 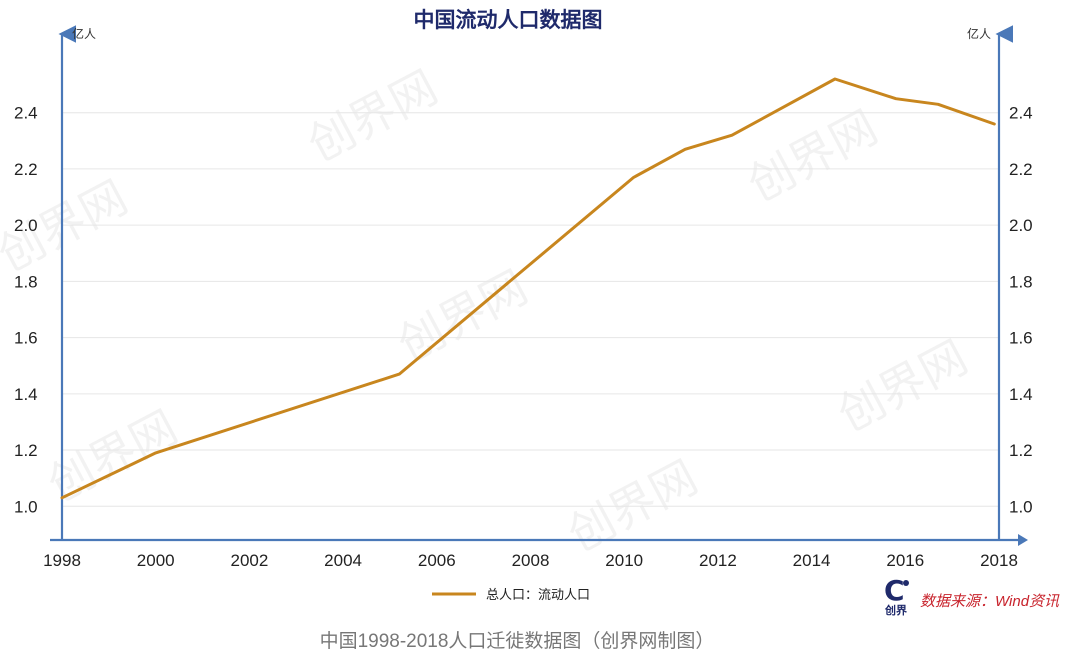 I want to click on logo-c-icon: C, so click(x=894, y=590).